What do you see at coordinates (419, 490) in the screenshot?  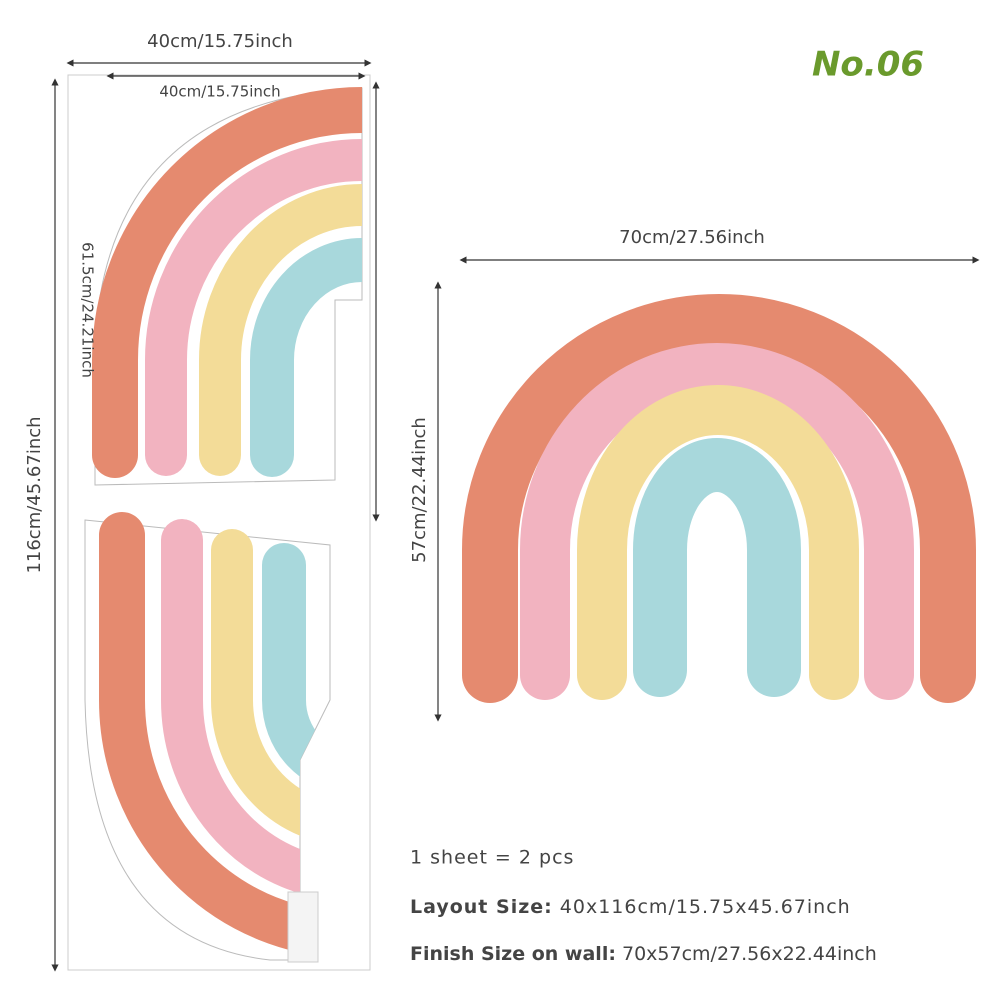 I see `dimension-label: 57cm/22.44inch` at bounding box center [419, 490].